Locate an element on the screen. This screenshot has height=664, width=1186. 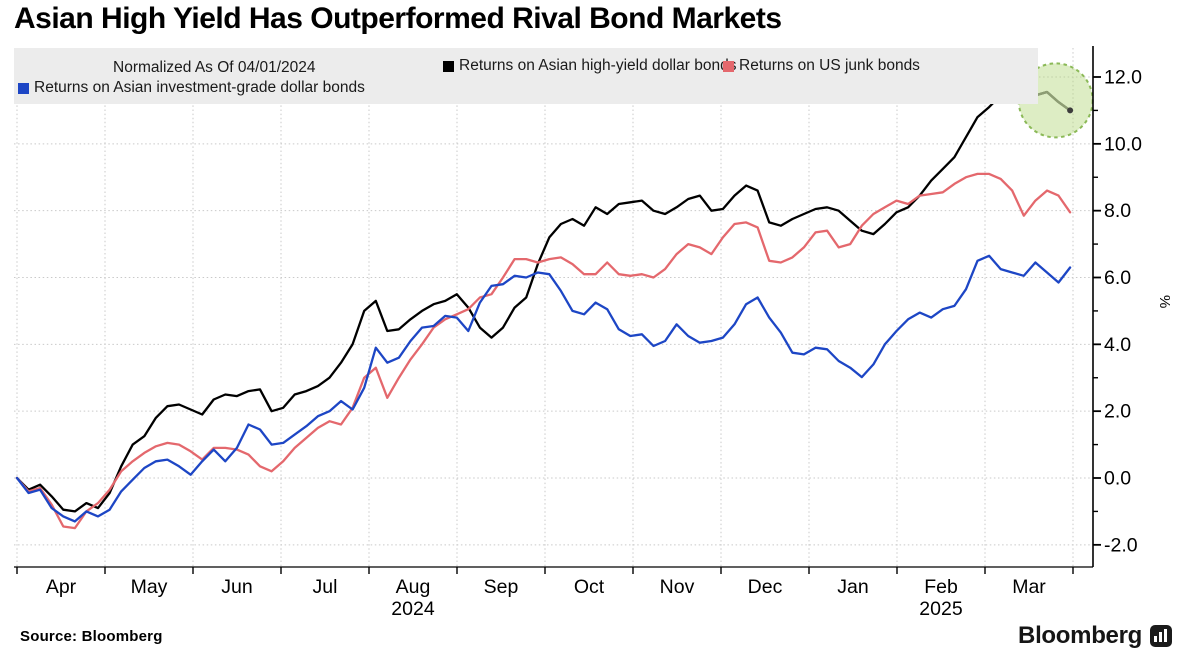
x-axis-year-label: 2025 is located at coordinates (941, 609).